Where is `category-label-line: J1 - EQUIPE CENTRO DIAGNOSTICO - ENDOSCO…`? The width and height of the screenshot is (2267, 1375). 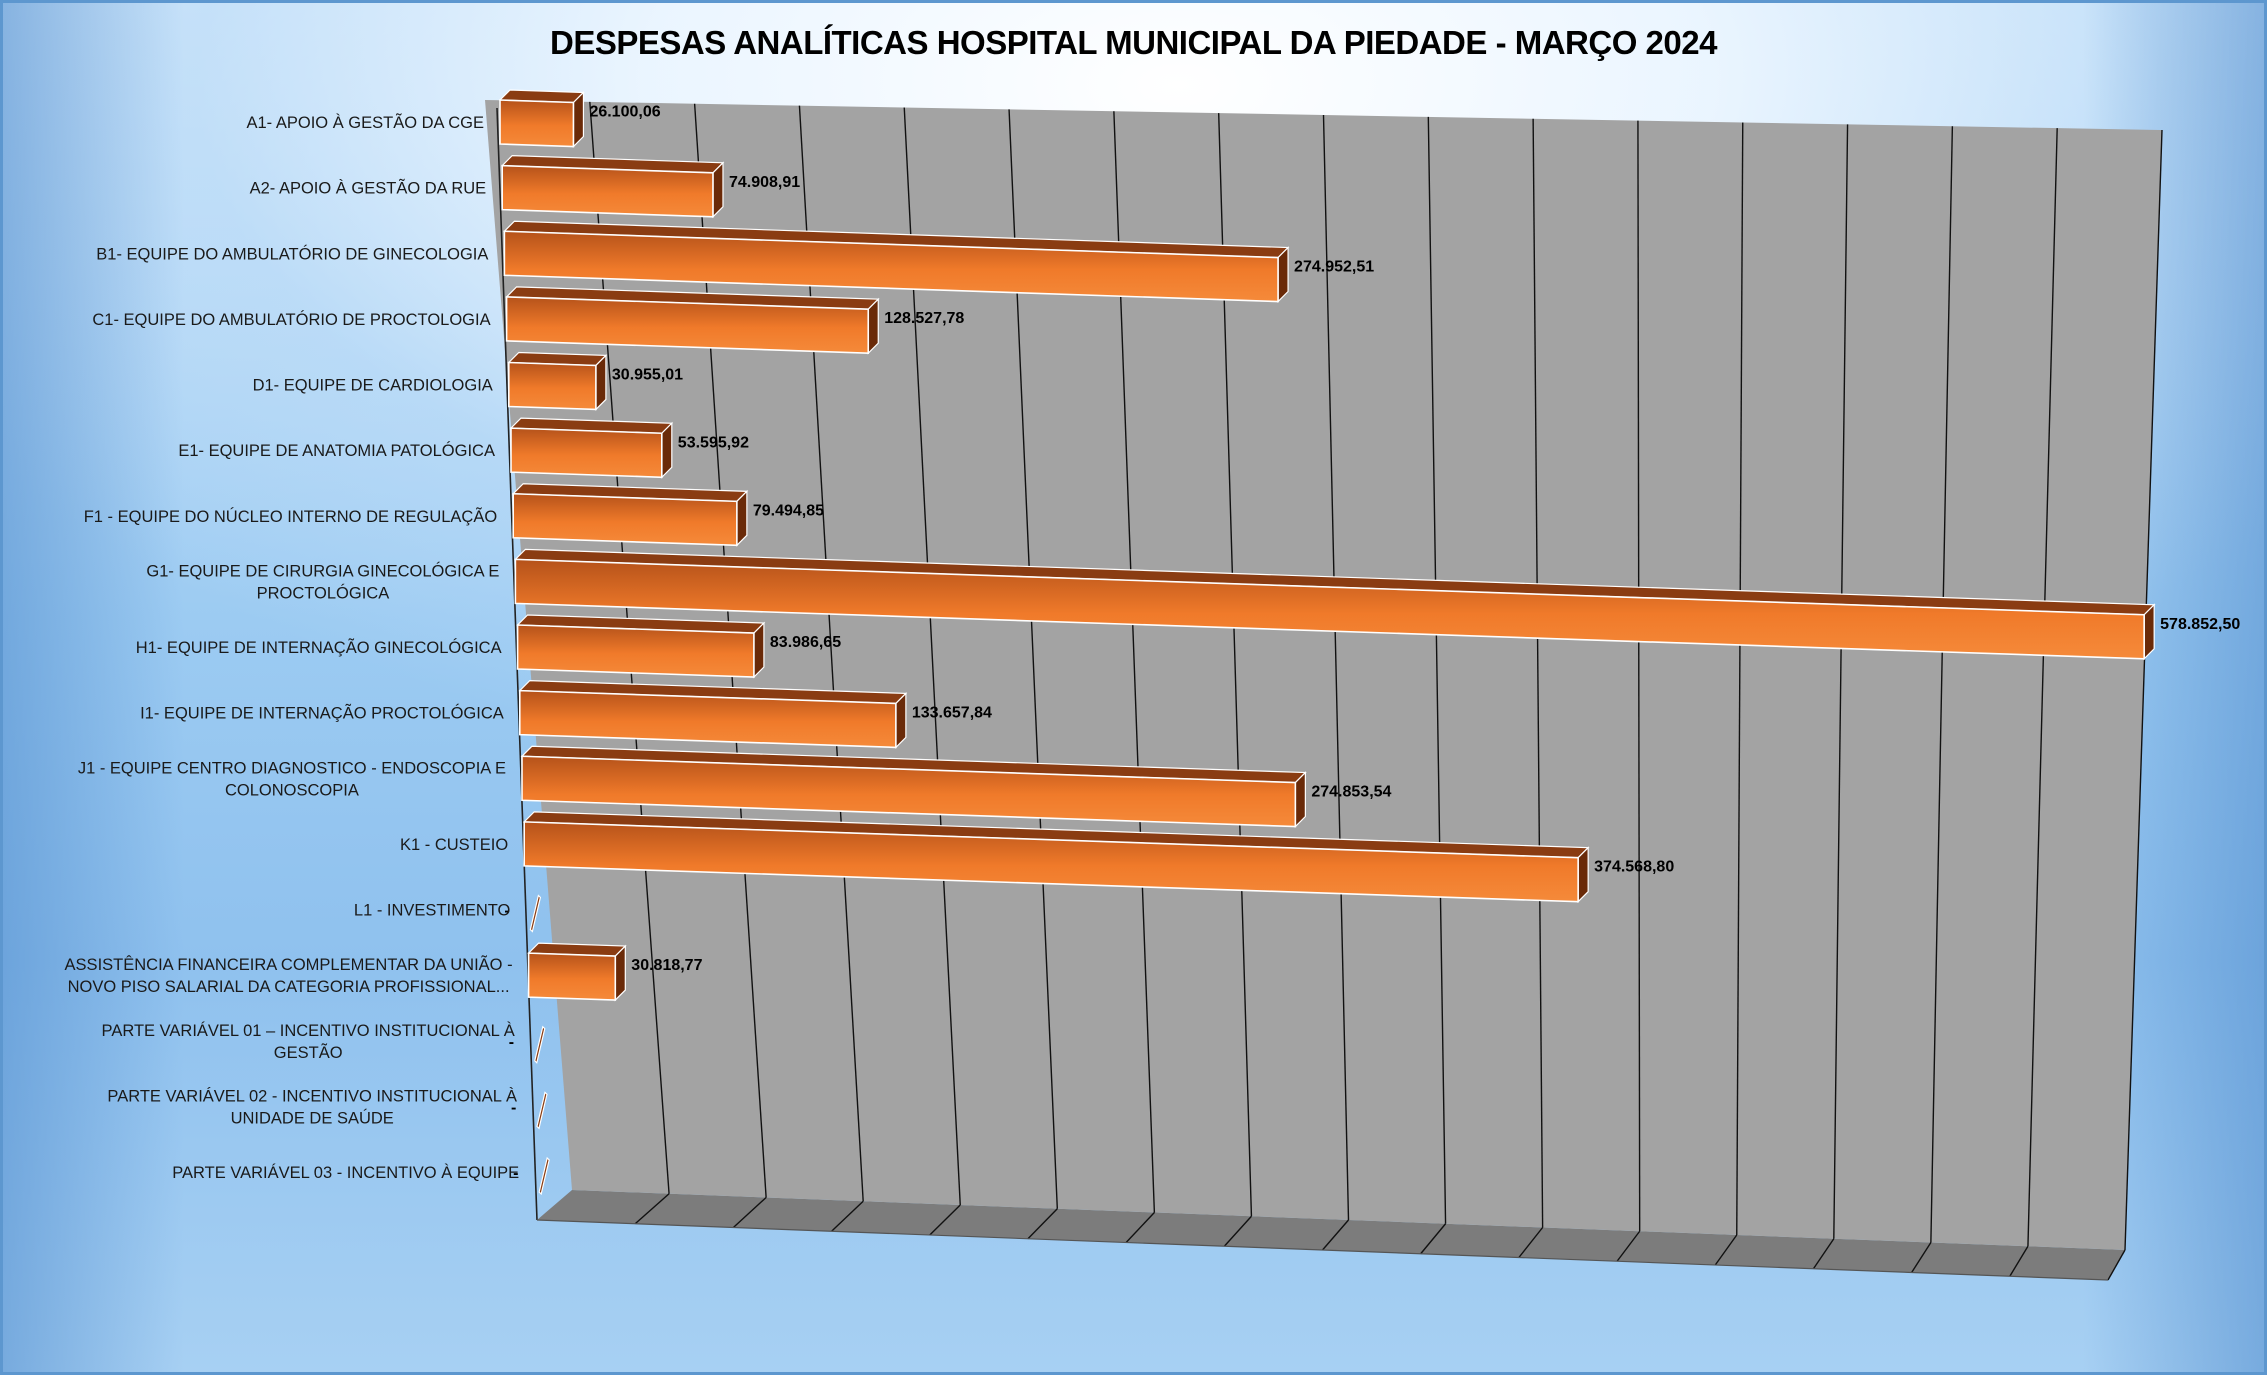 category-label-line: J1 - EQUIPE CENTRO DIAGNOSTICO - ENDOSCO… is located at coordinates (292, 768).